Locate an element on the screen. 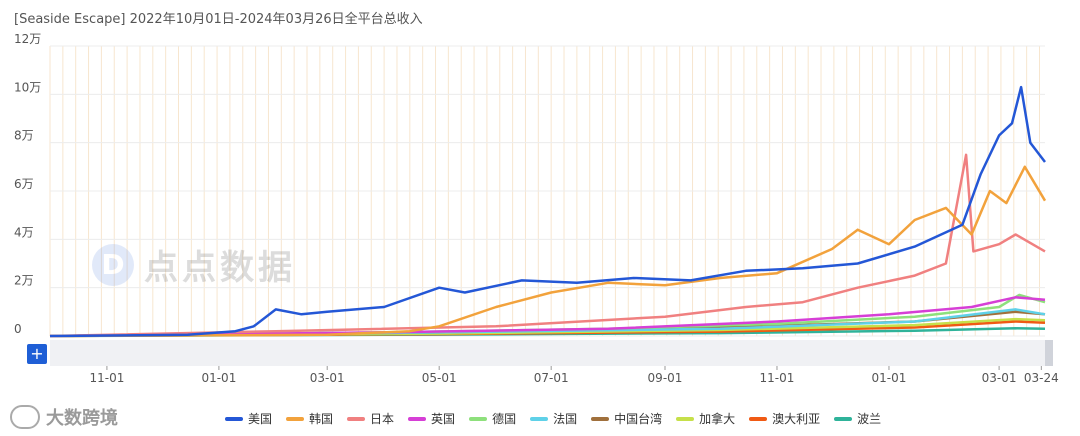 The height and width of the screenshot is (436, 1080). x-tick-label: 05-01 is located at coordinates (439, 378).